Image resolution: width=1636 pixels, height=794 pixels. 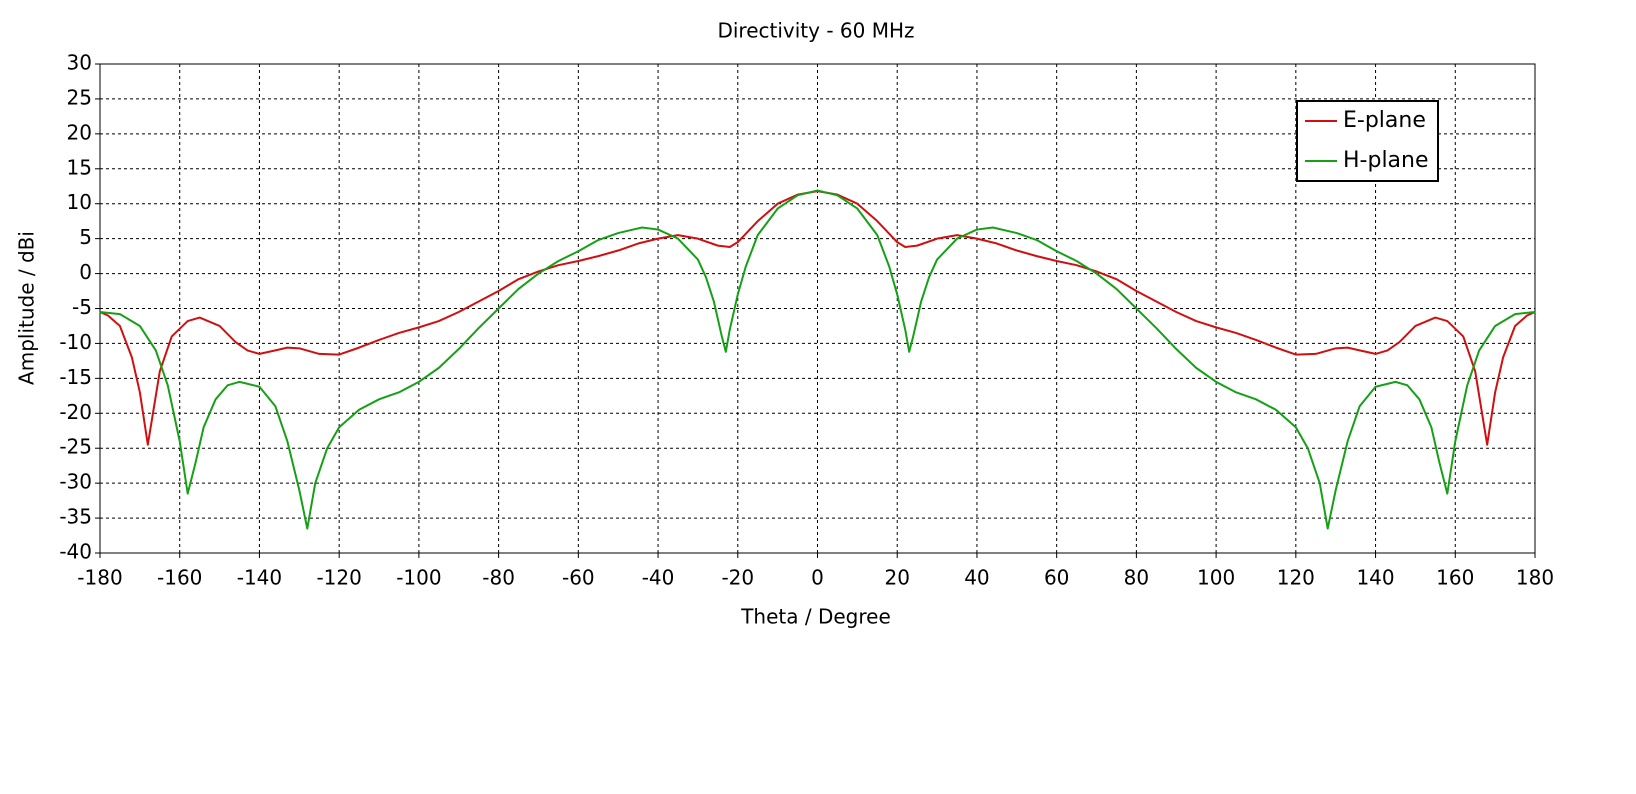 I want to click on legend-label: H-plane, so click(x=1386, y=160).